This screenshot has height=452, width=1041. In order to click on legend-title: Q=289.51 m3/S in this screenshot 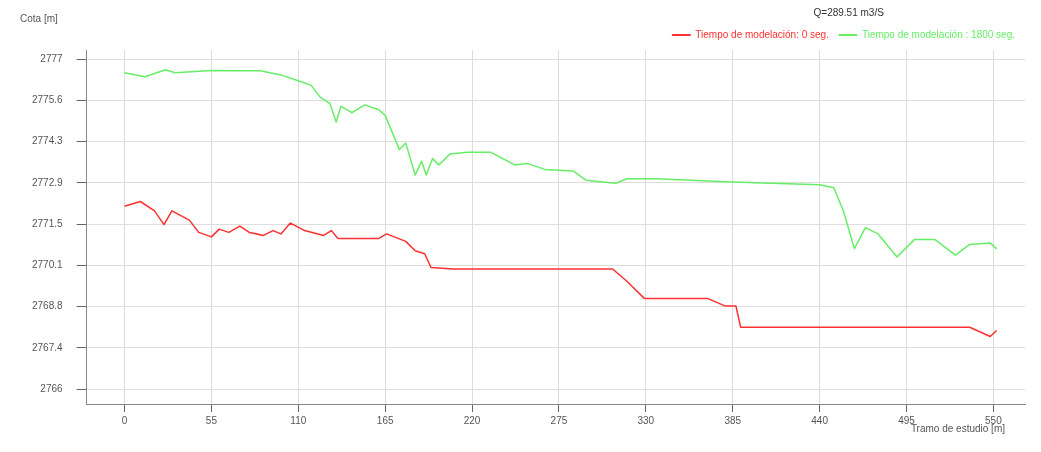, I will do `click(849, 12)`.